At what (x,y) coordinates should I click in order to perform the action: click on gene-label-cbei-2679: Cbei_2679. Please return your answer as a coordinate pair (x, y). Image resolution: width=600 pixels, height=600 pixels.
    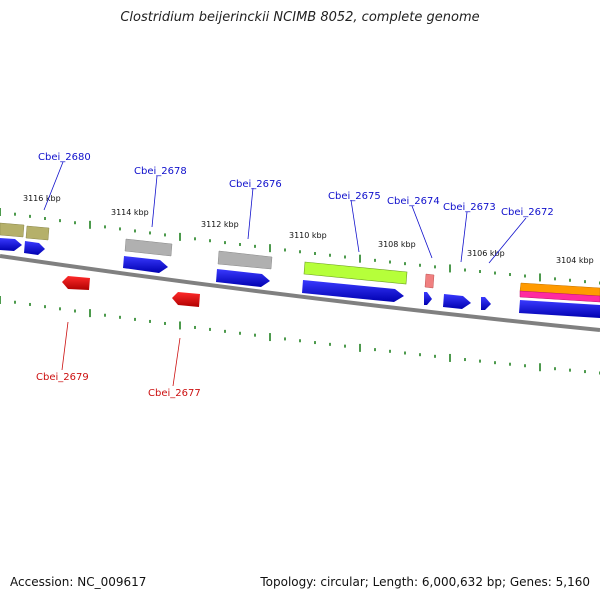
    Looking at the image, I should click on (62, 377).